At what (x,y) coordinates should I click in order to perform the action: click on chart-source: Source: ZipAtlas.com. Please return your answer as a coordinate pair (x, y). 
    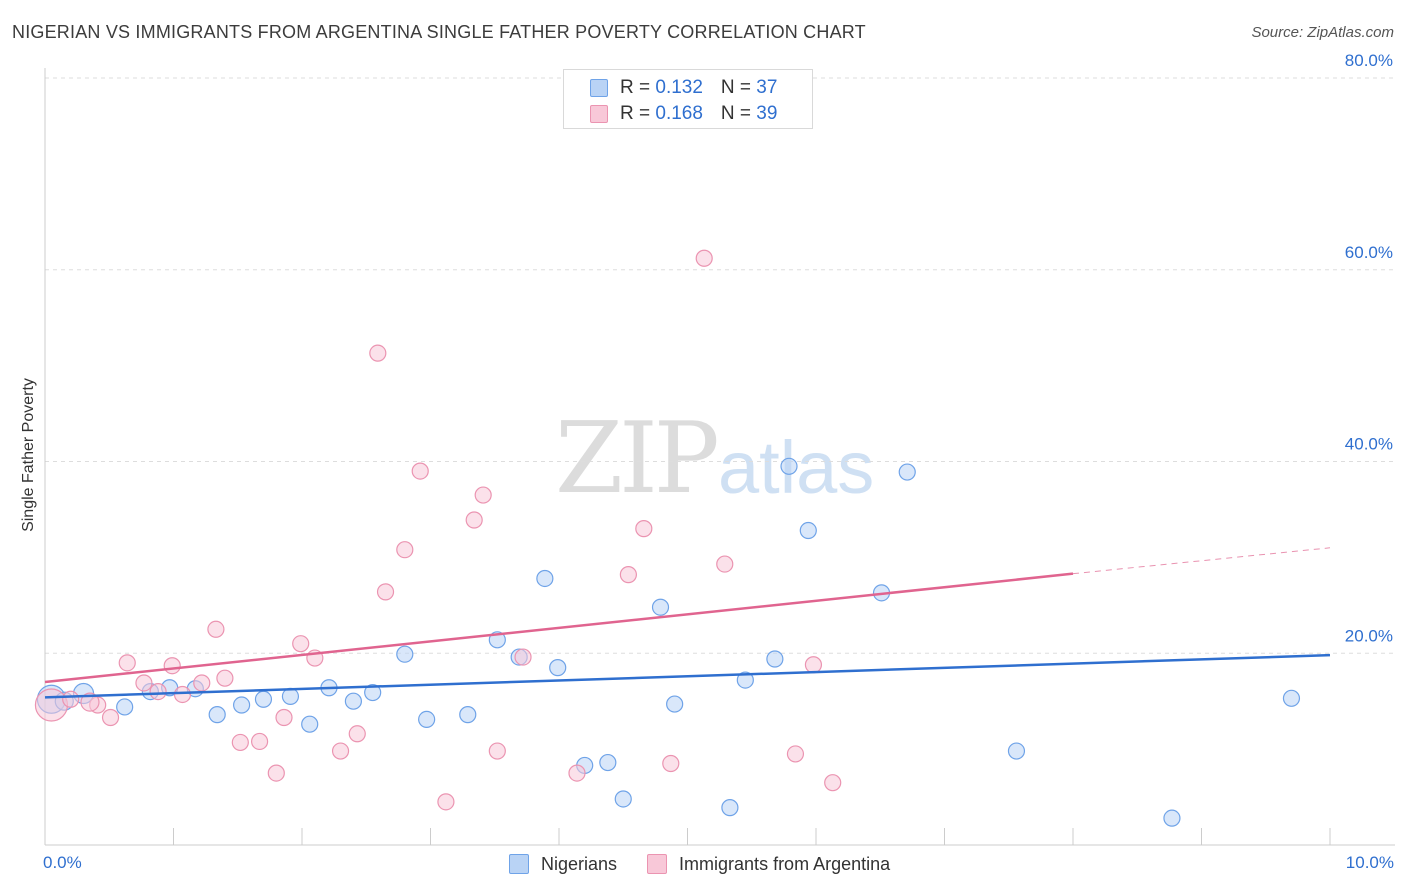
    Looking at the image, I should click on (1322, 32).